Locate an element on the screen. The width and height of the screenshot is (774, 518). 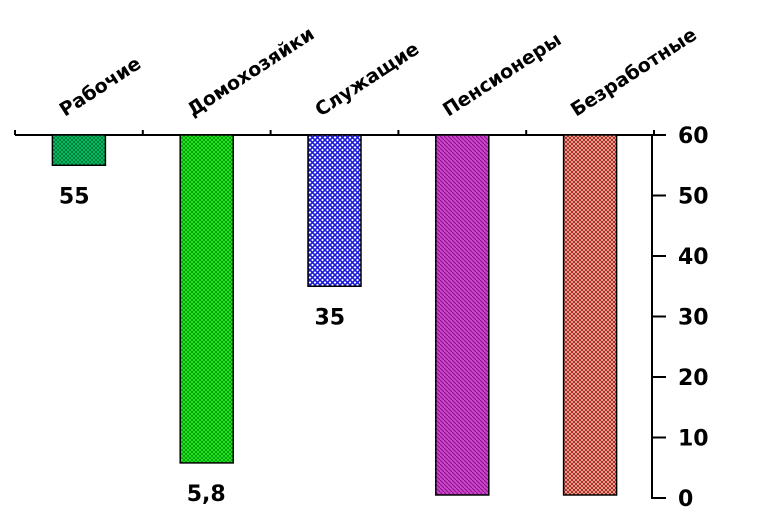
y-tick-label: 30 is located at coordinates (693, 318).